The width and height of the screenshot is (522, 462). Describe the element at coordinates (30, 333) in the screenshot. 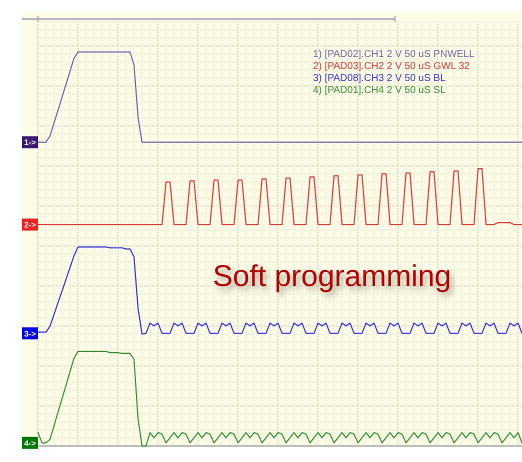

I see `text: 3->` at that location.